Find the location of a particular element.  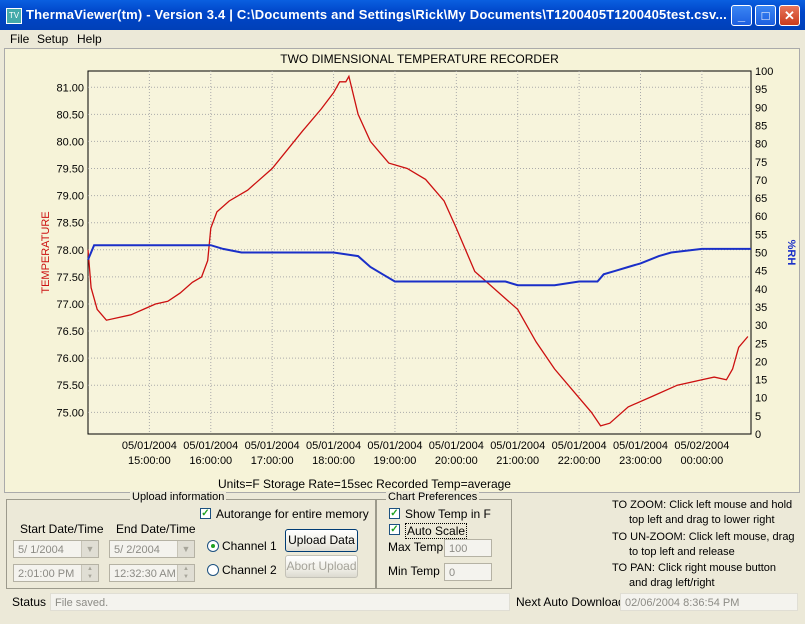

y2-tick-label: 5 is located at coordinates (758, 417).